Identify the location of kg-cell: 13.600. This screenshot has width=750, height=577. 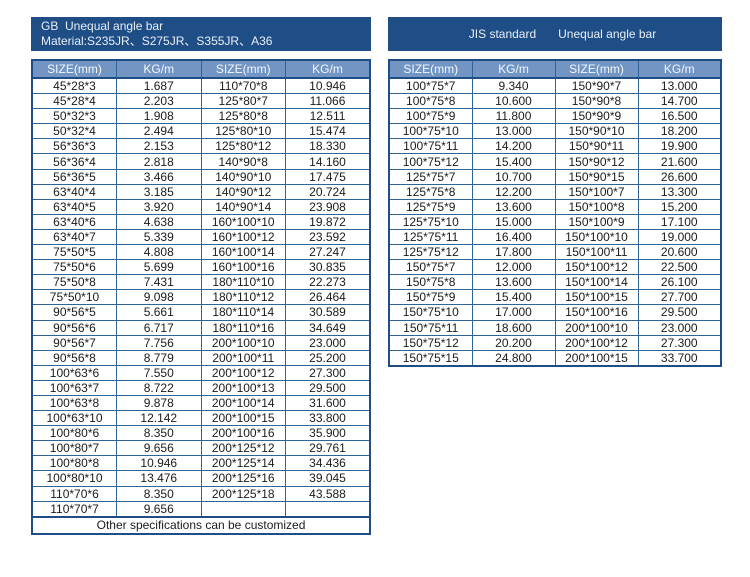
(513, 282).